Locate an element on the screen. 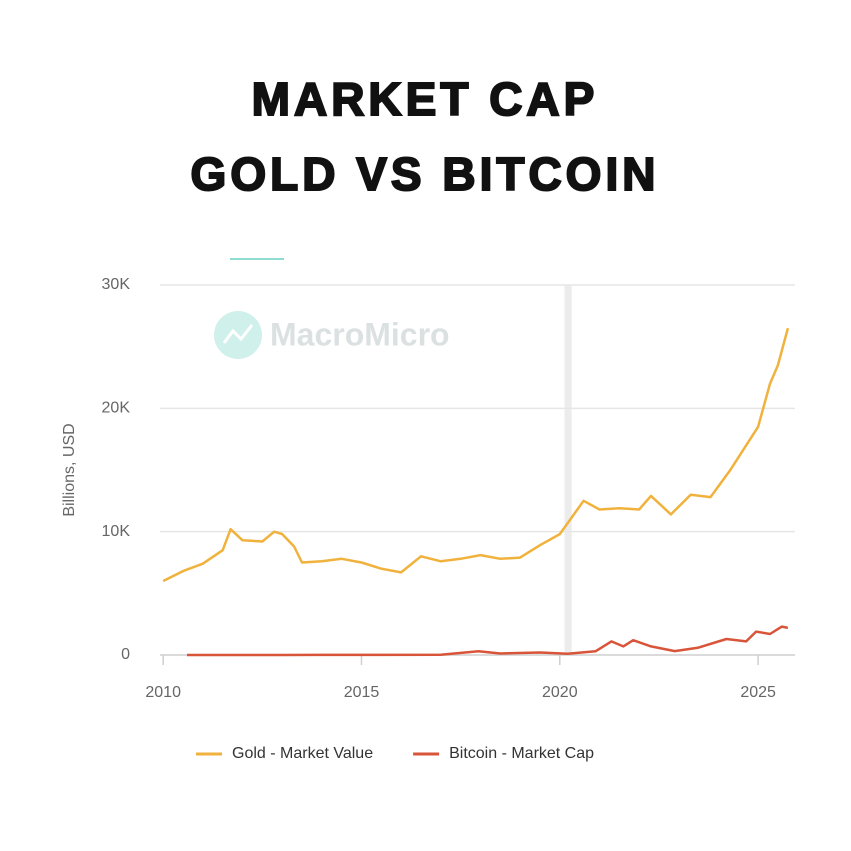  watermark: MacroMicro is located at coordinates (360, 334).